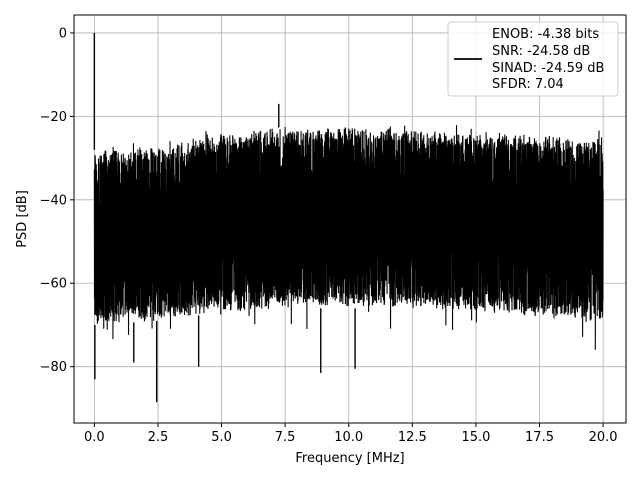 This screenshot has height=480, width=640. I want to click on x-tick-label: 17.5, so click(539, 437).